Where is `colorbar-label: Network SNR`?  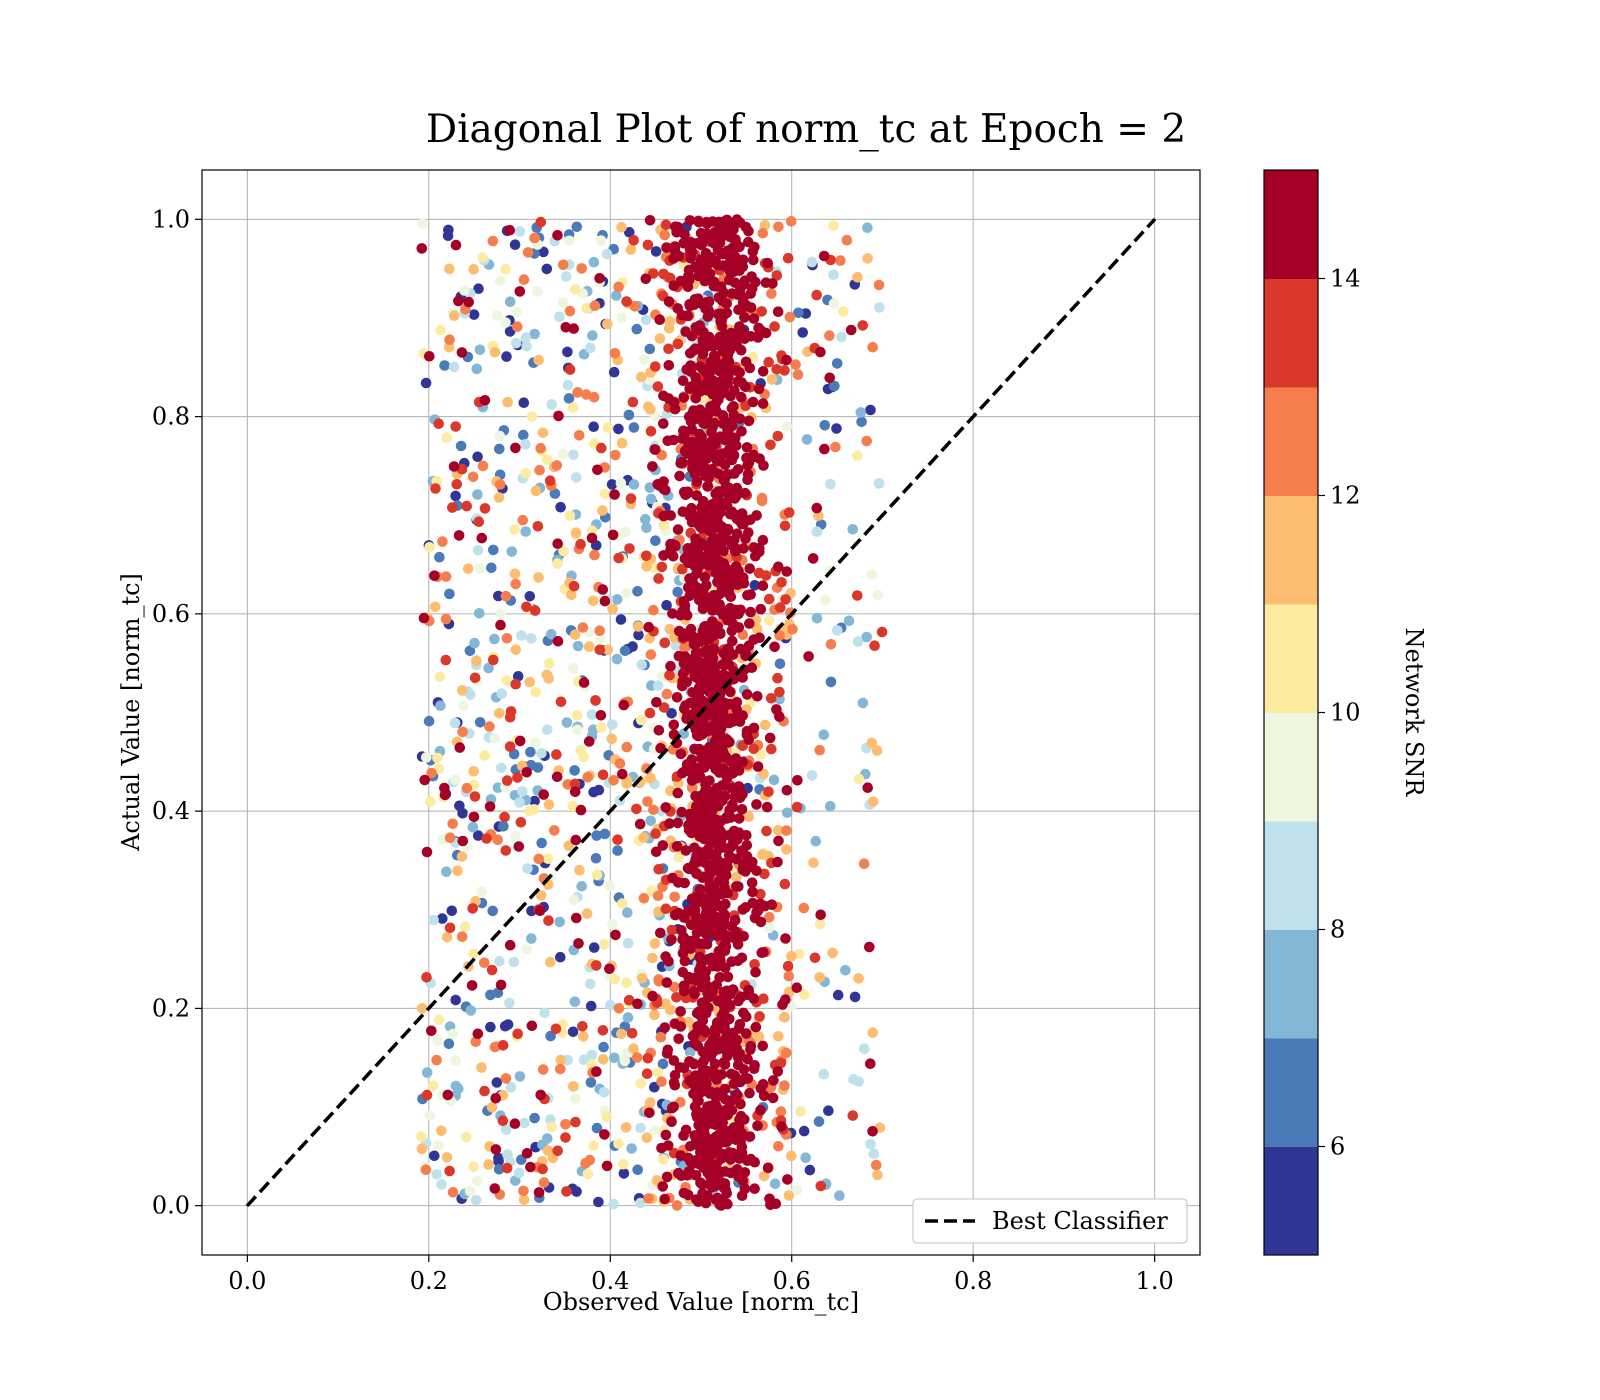
colorbar-label: Network SNR is located at coordinates (1414, 713).